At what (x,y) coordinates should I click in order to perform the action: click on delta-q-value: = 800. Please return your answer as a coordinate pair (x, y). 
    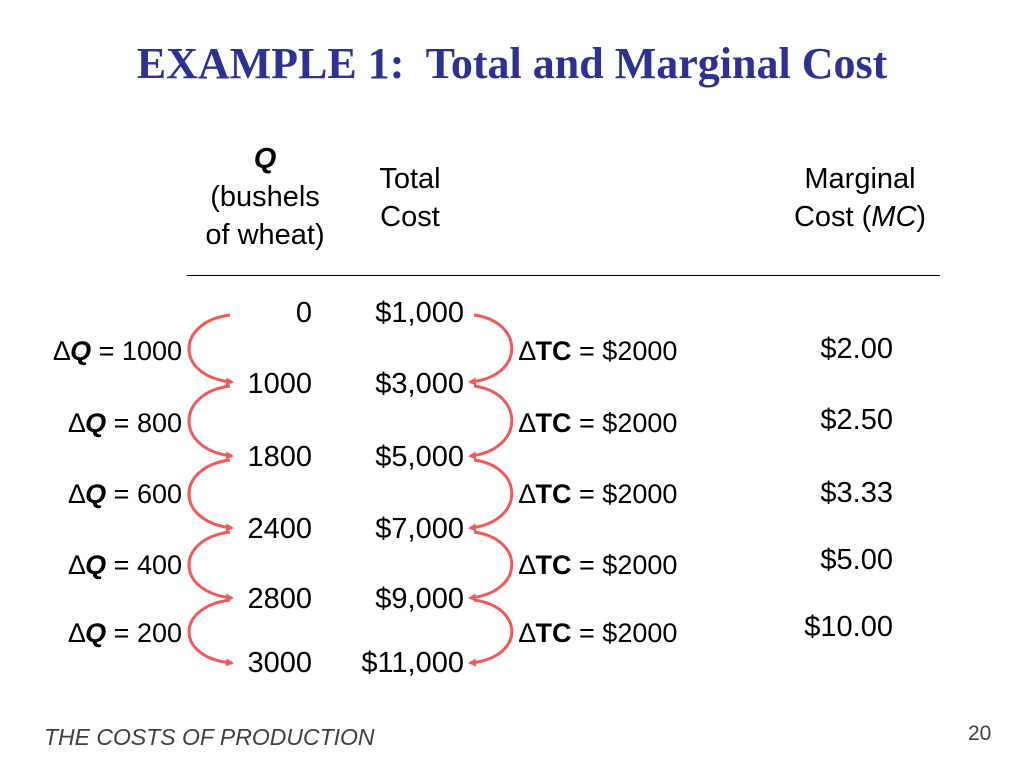
    Looking at the image, I should click on (144, 423).